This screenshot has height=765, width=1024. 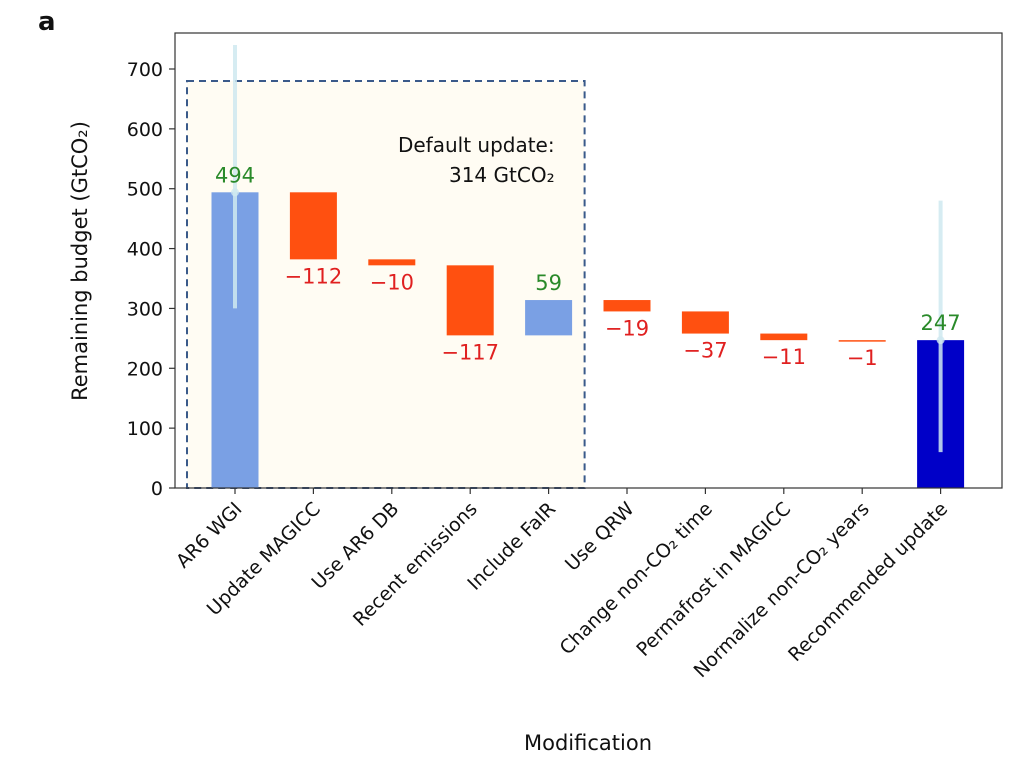 I want to click on data-label-2: −112, so click(x=314, y=276).